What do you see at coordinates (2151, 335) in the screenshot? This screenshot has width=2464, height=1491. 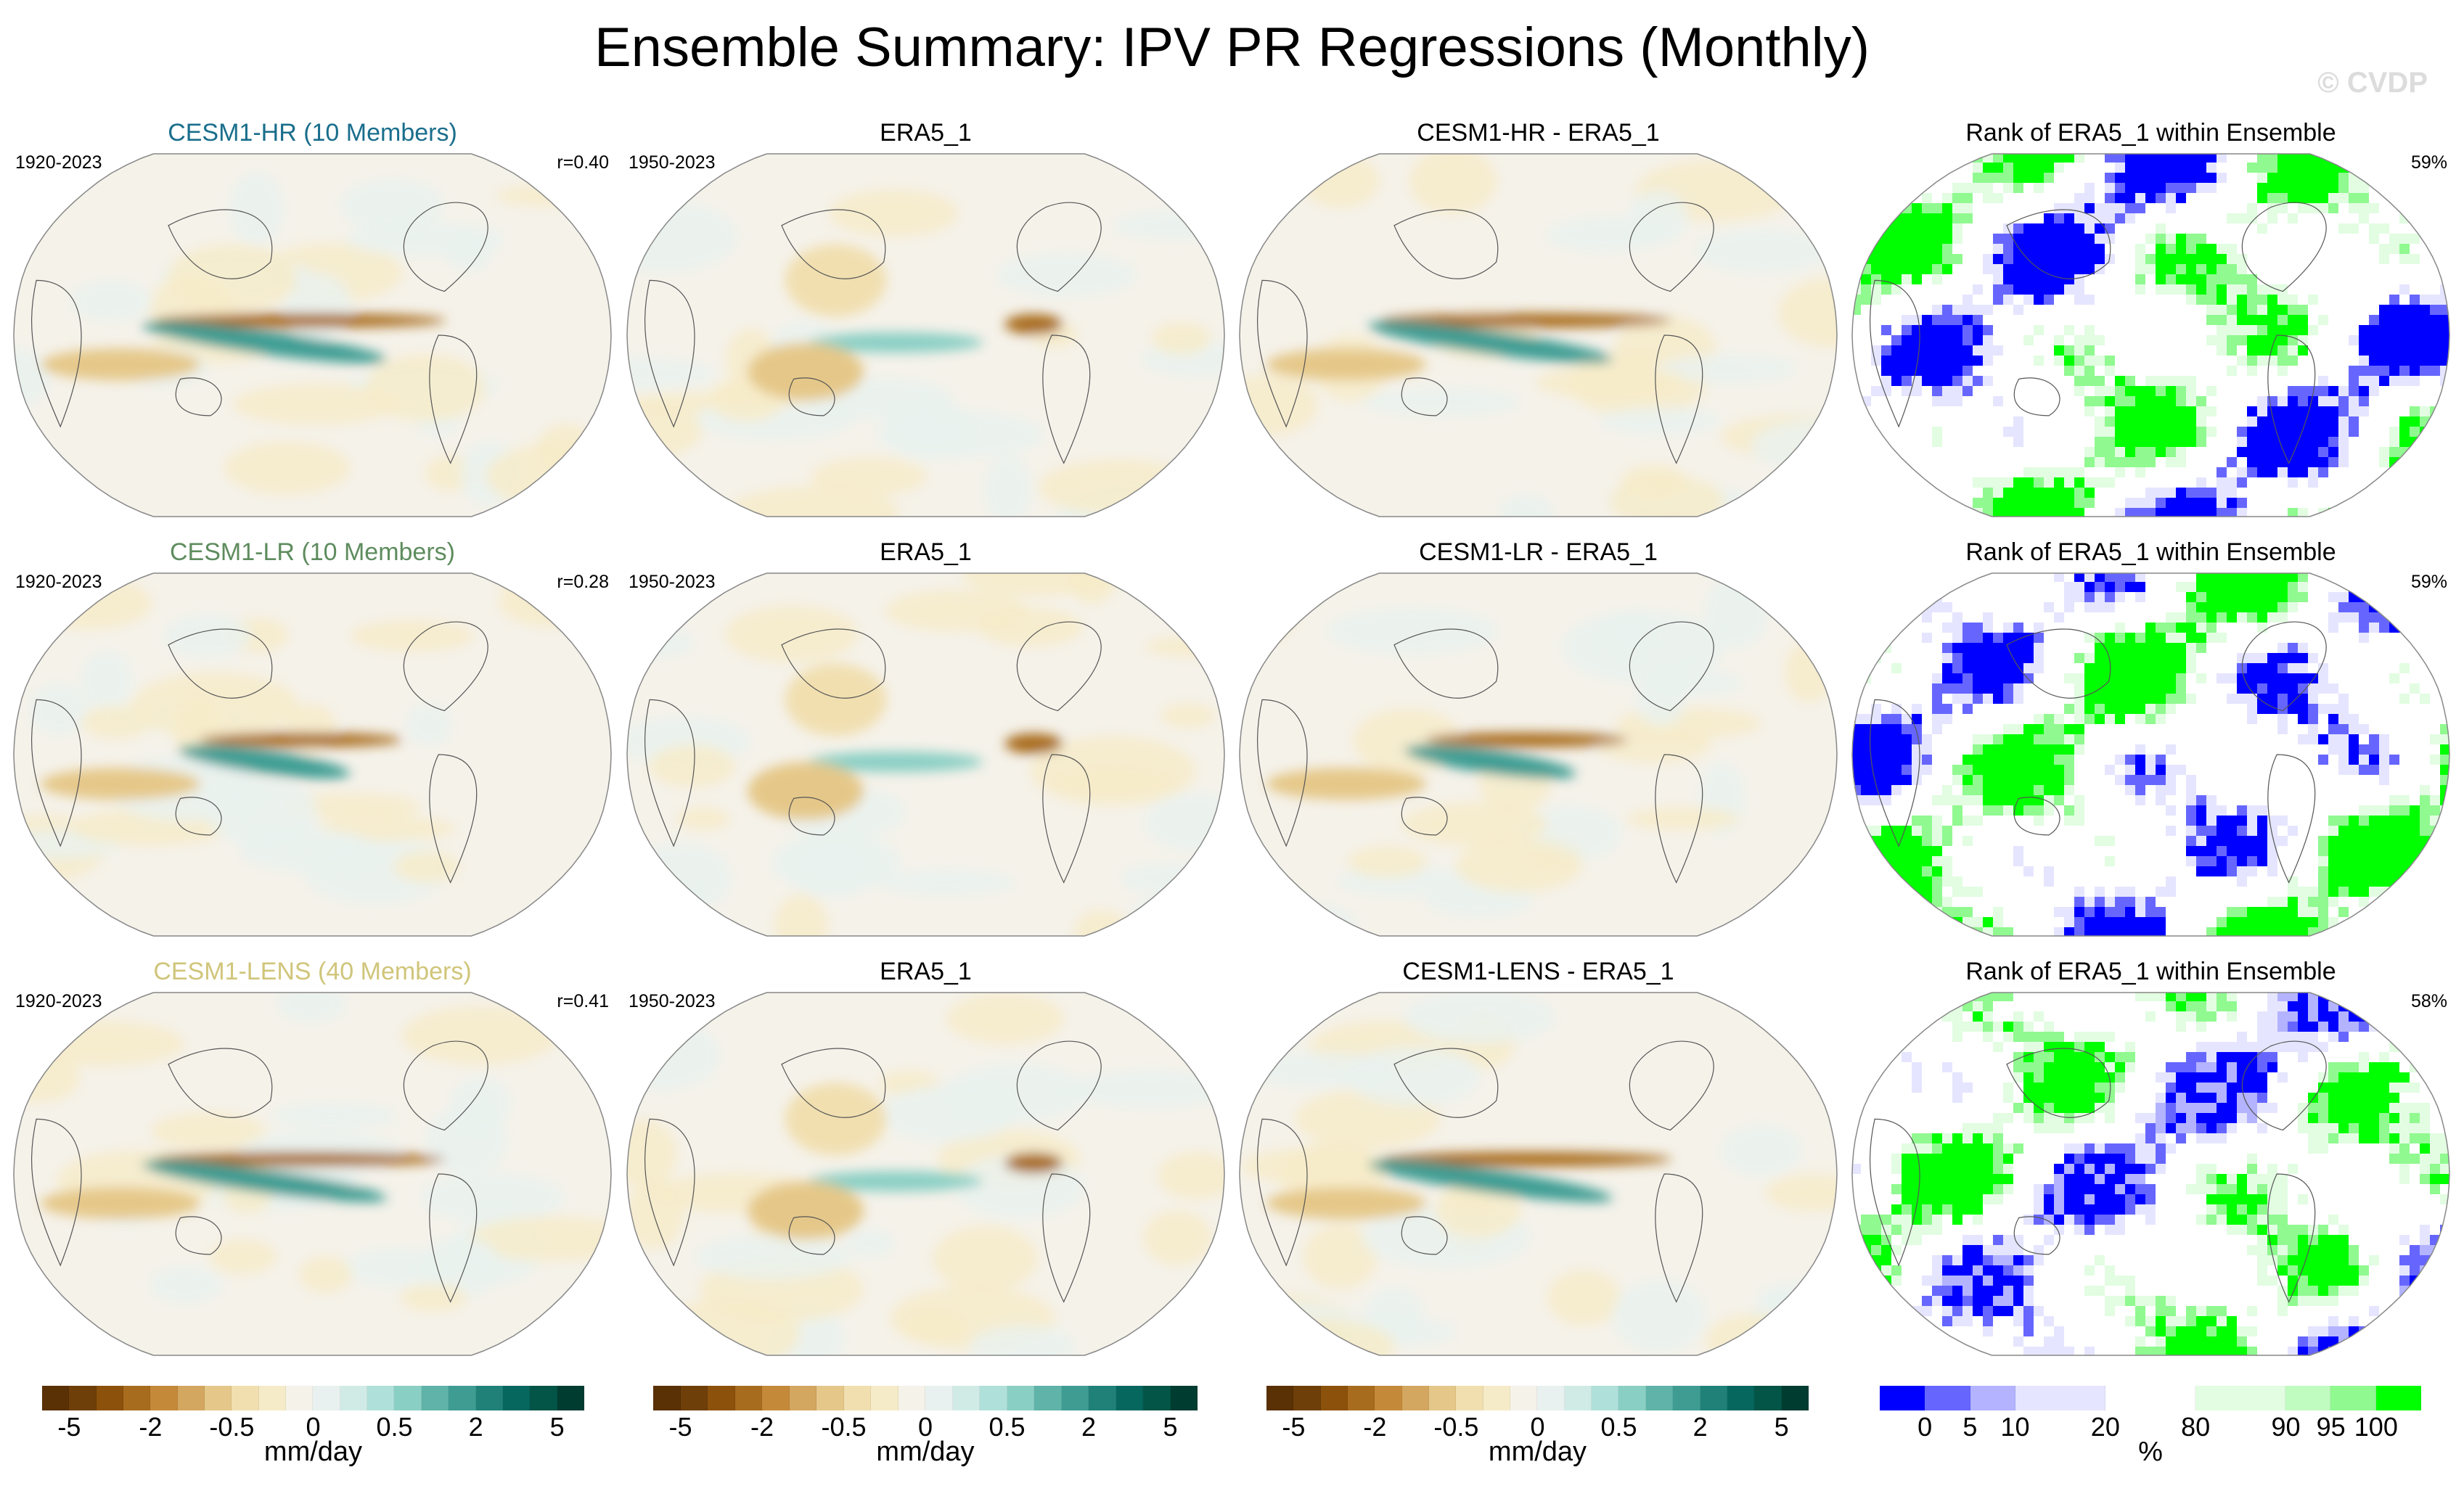 I see `map-rank` at bounding box center [2151, 335].